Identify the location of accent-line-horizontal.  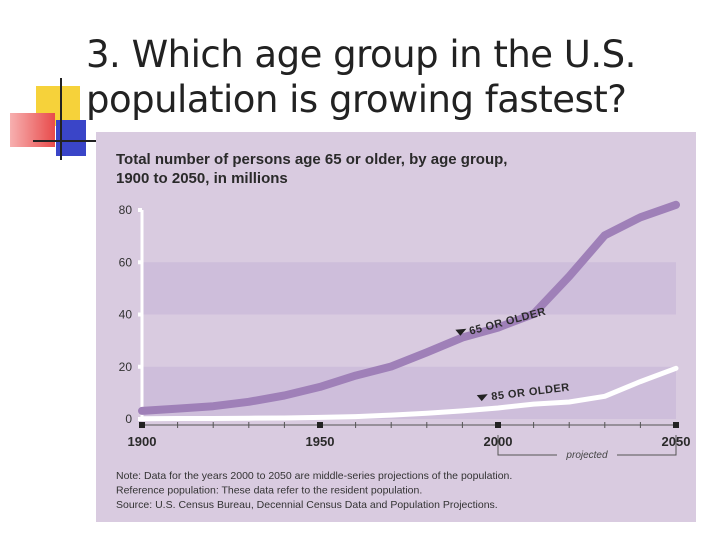
(67, 141).